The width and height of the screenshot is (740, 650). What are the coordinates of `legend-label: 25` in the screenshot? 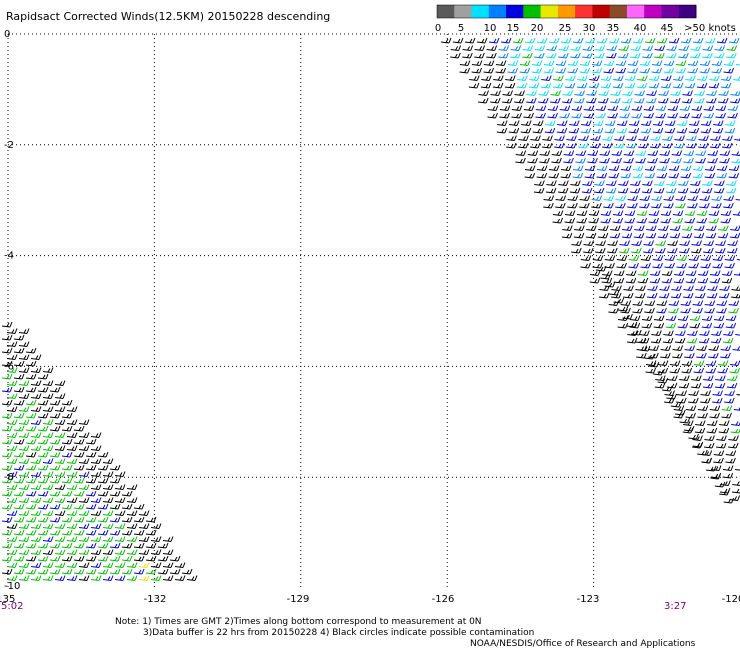 It's located at (565, 28).